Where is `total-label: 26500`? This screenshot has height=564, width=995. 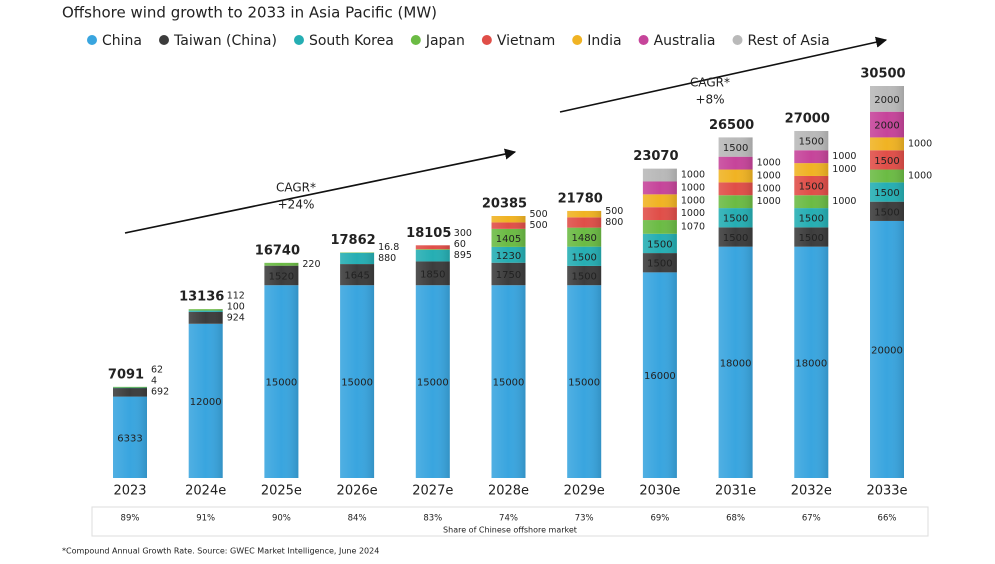 total-label: 26500 is located at coordinates (731, 125).